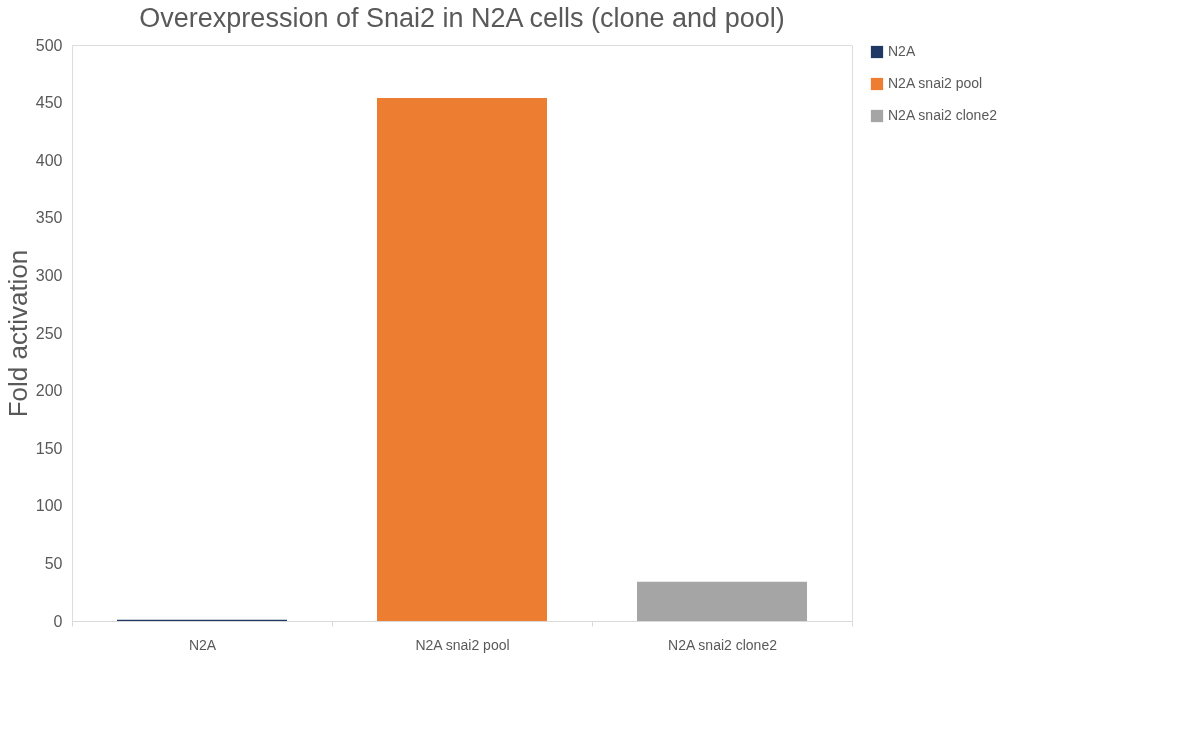  Describe the element at coordinates (49, 391) in the screenshot. I see `y-tick-label: 200` at that location.